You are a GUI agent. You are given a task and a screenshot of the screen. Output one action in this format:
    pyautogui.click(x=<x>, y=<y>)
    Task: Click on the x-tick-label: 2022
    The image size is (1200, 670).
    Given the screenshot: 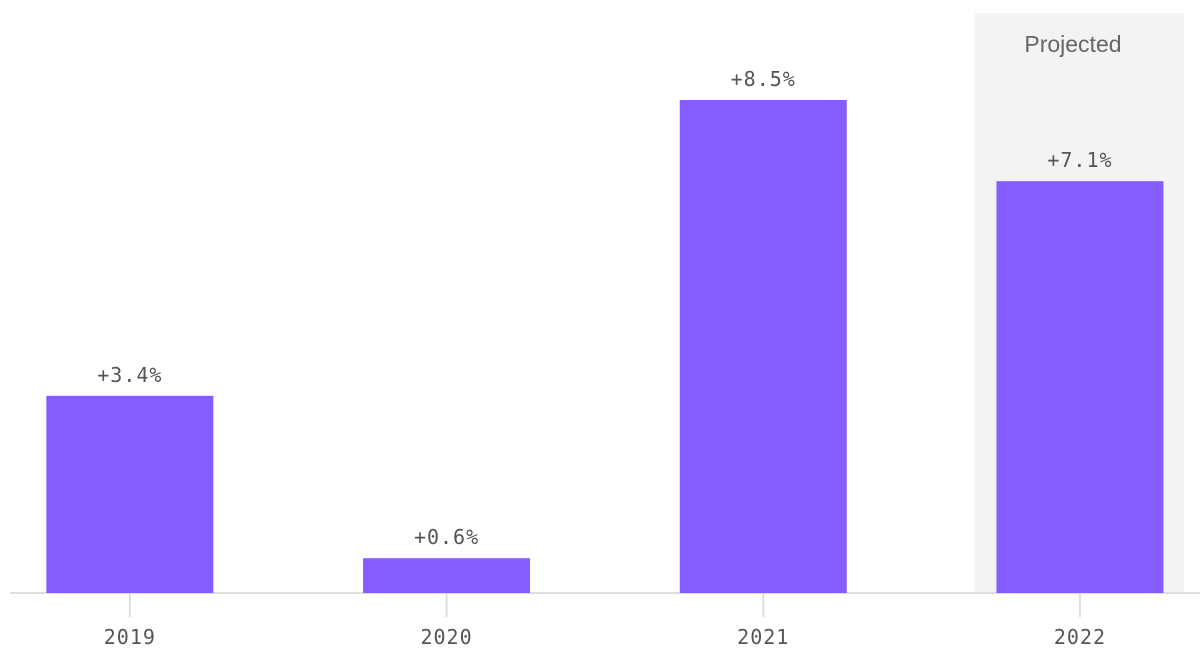 What is the action you would take?
    pyautogui.click(x=1080, y=637)
    